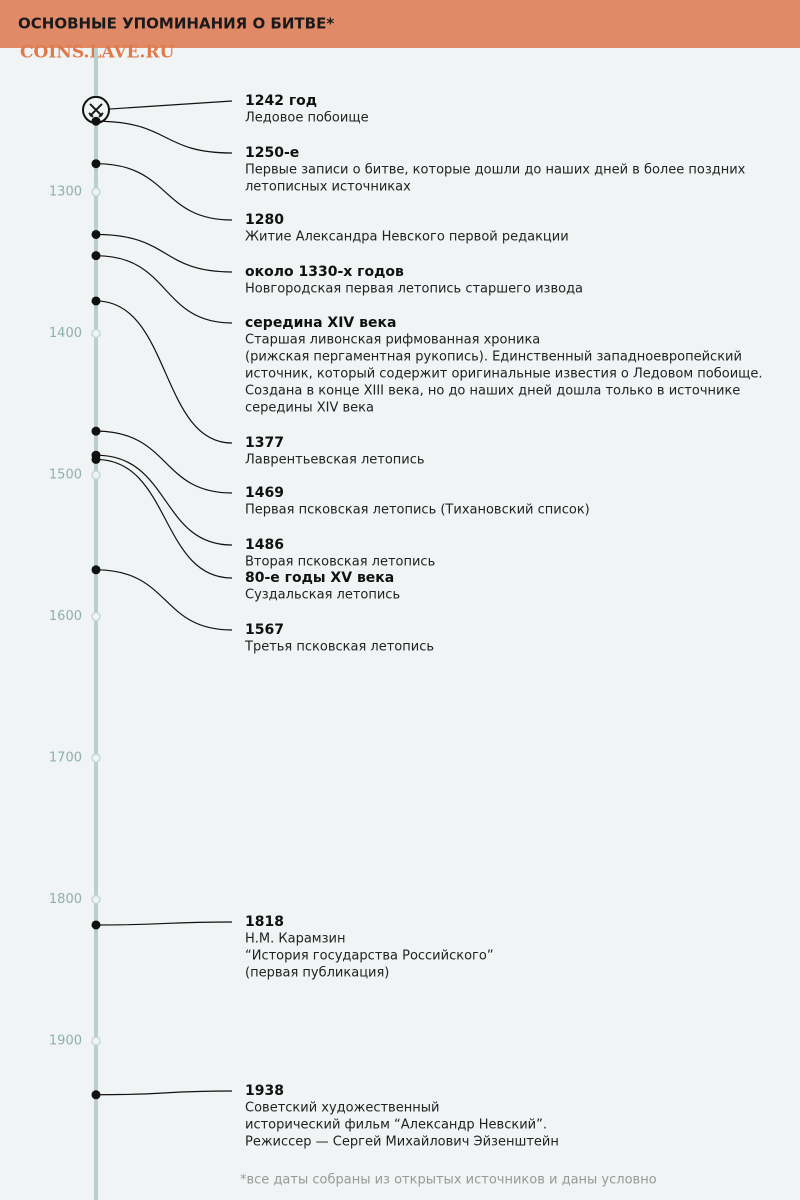 The image size is (800, 1200). I want to click on event-date: около 1330-х годов, so click(324, 272).